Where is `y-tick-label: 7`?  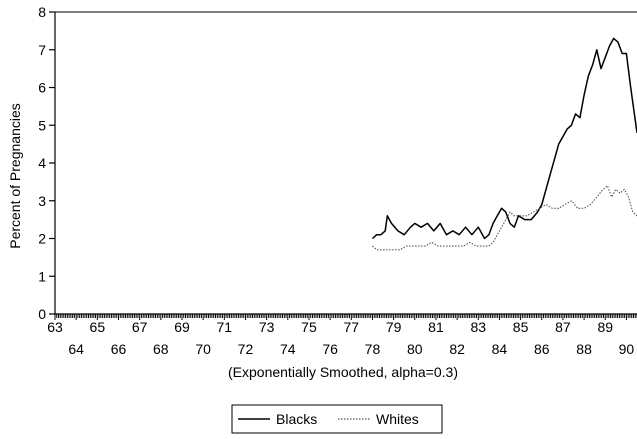 y-tick-label: 7 is located at coordinates (42, 50).